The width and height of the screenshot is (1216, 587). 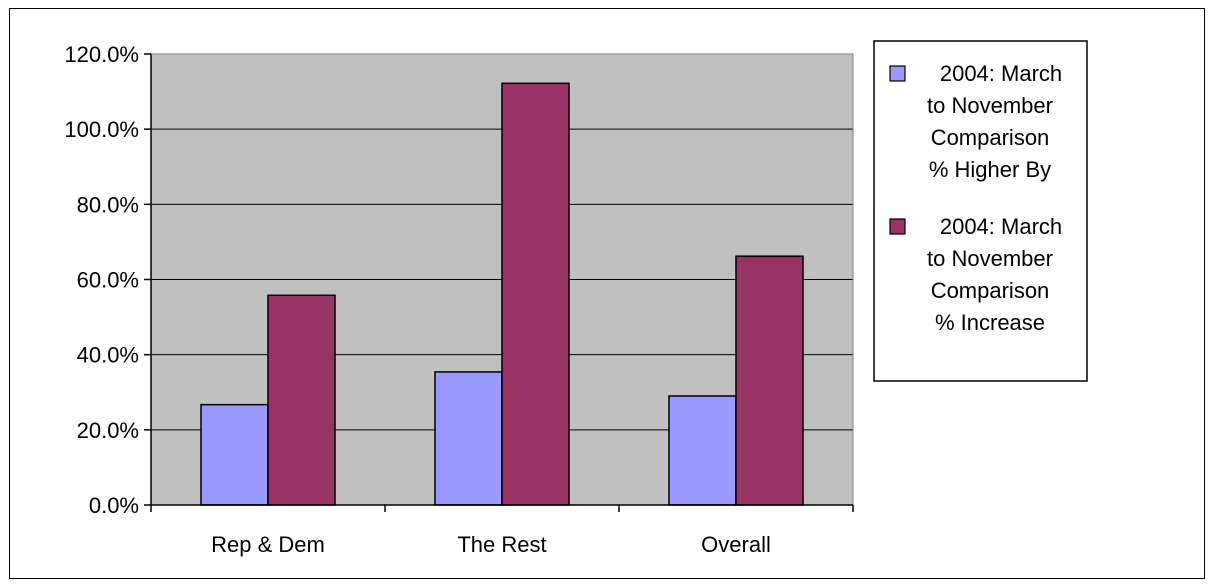 I want to click on y-tick-label: 20.0%, so click(x=108, y=430).